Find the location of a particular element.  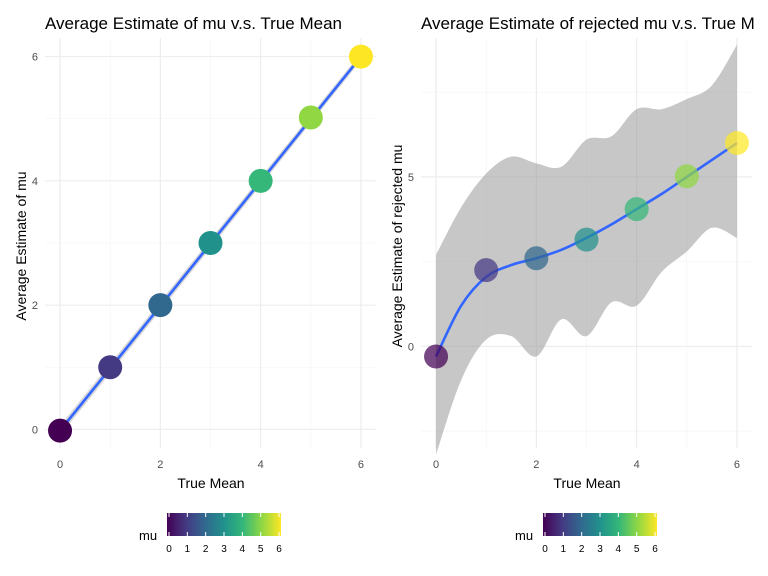

y-tick-label: 4 is located at coordinates (35, 182).